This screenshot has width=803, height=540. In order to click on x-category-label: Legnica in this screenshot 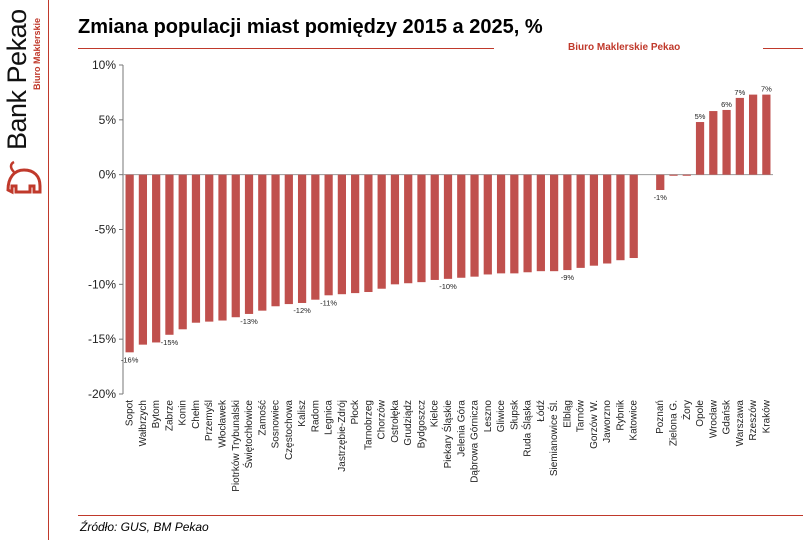, I will do `click(329, 417)`.